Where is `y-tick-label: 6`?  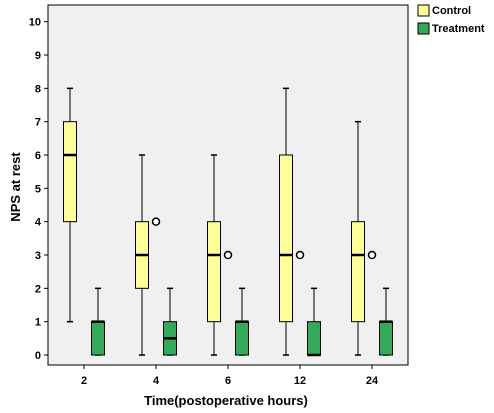 y-tick-label: 6 is located at coordinates (38, 156).